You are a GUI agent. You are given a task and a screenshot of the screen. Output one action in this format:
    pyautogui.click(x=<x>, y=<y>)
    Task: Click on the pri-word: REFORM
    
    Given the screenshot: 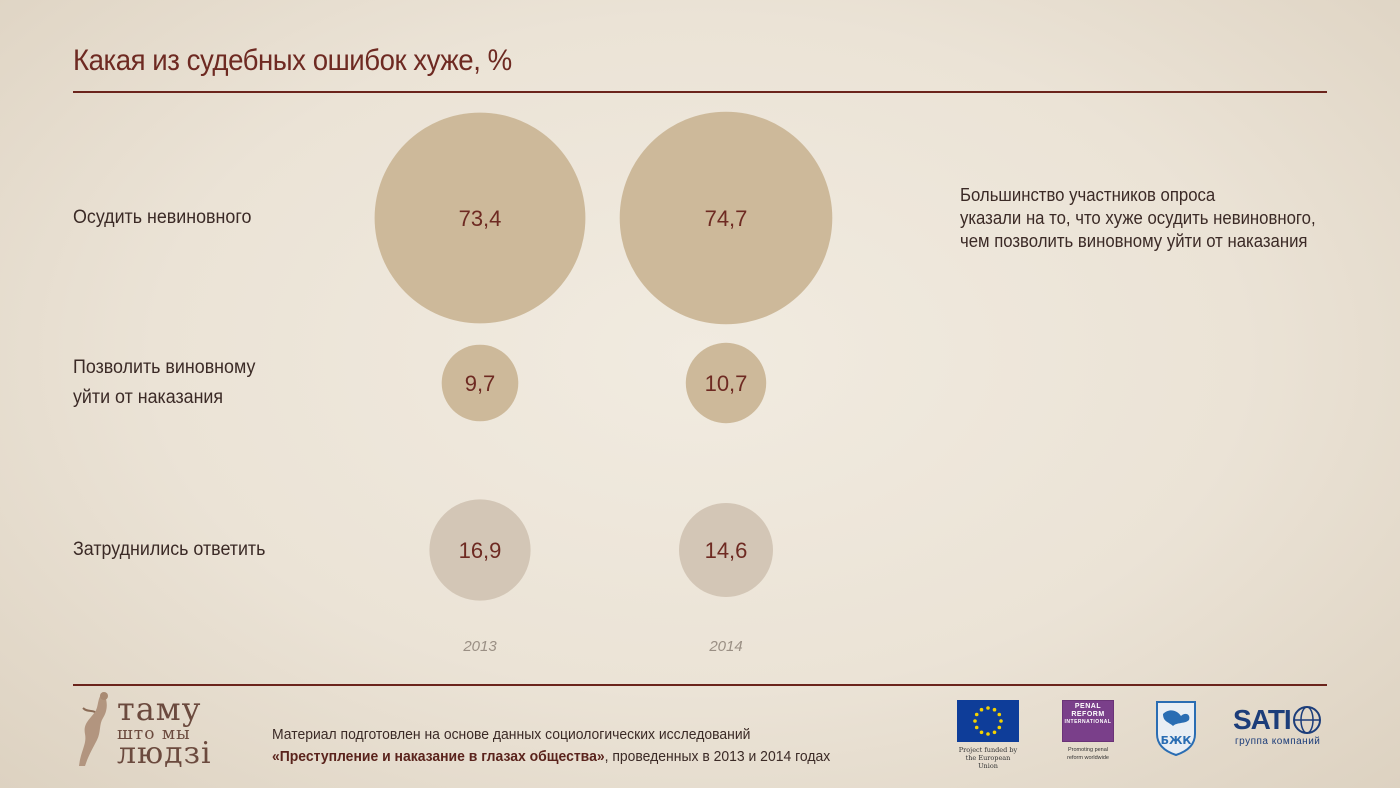 What is the action you would take?
    pyautogui.click(x=1088, y=714)
    